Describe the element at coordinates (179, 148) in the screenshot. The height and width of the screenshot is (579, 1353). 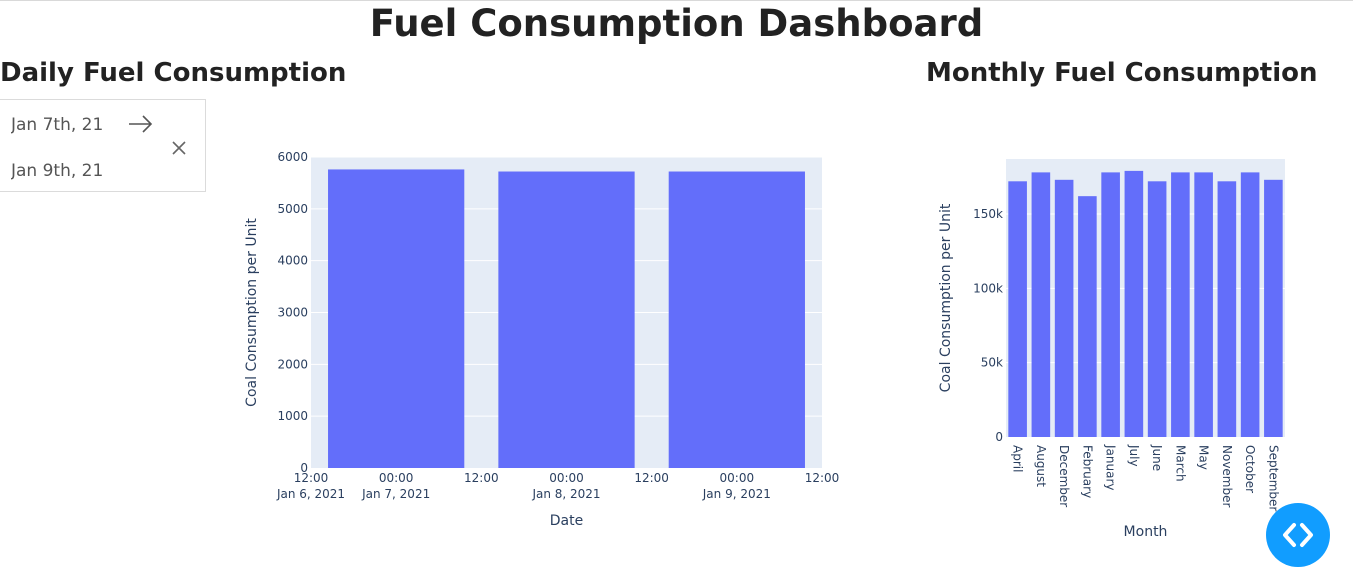
I see `close-icon` at that location.